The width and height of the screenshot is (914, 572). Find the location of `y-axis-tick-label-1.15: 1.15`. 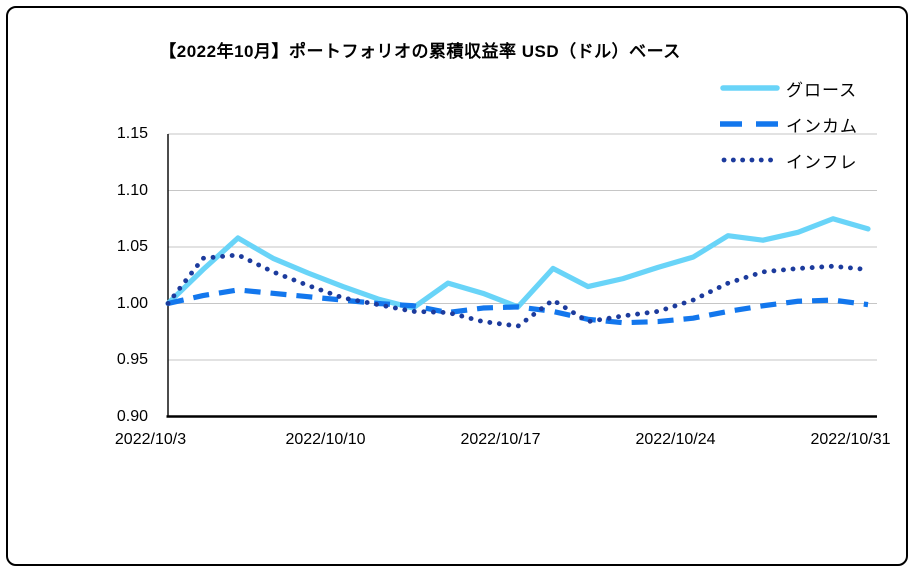

y-axis-tick-label-1.15: 1.15 is located at coordinates (132, 133).